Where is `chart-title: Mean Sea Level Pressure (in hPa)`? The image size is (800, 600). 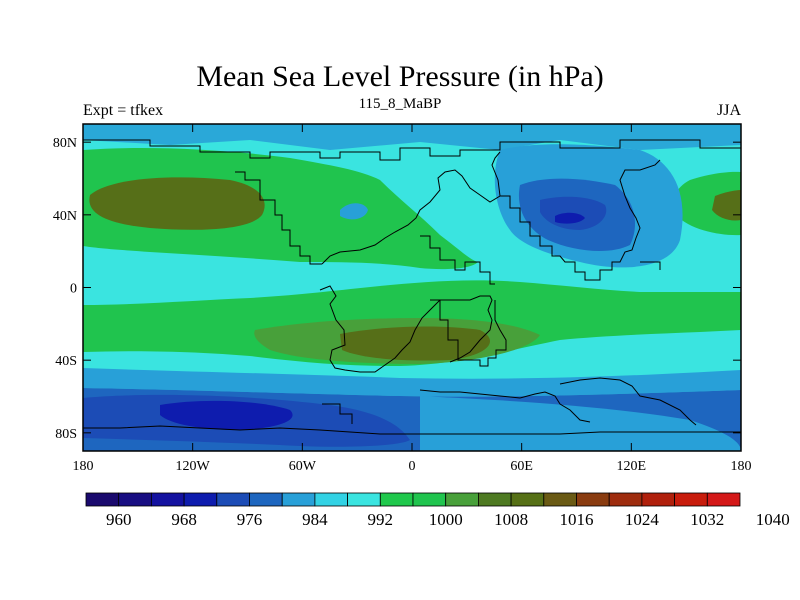 chart-title: Mean Sea Level Pressure (in hPa) is located at coordinates (400, 76).